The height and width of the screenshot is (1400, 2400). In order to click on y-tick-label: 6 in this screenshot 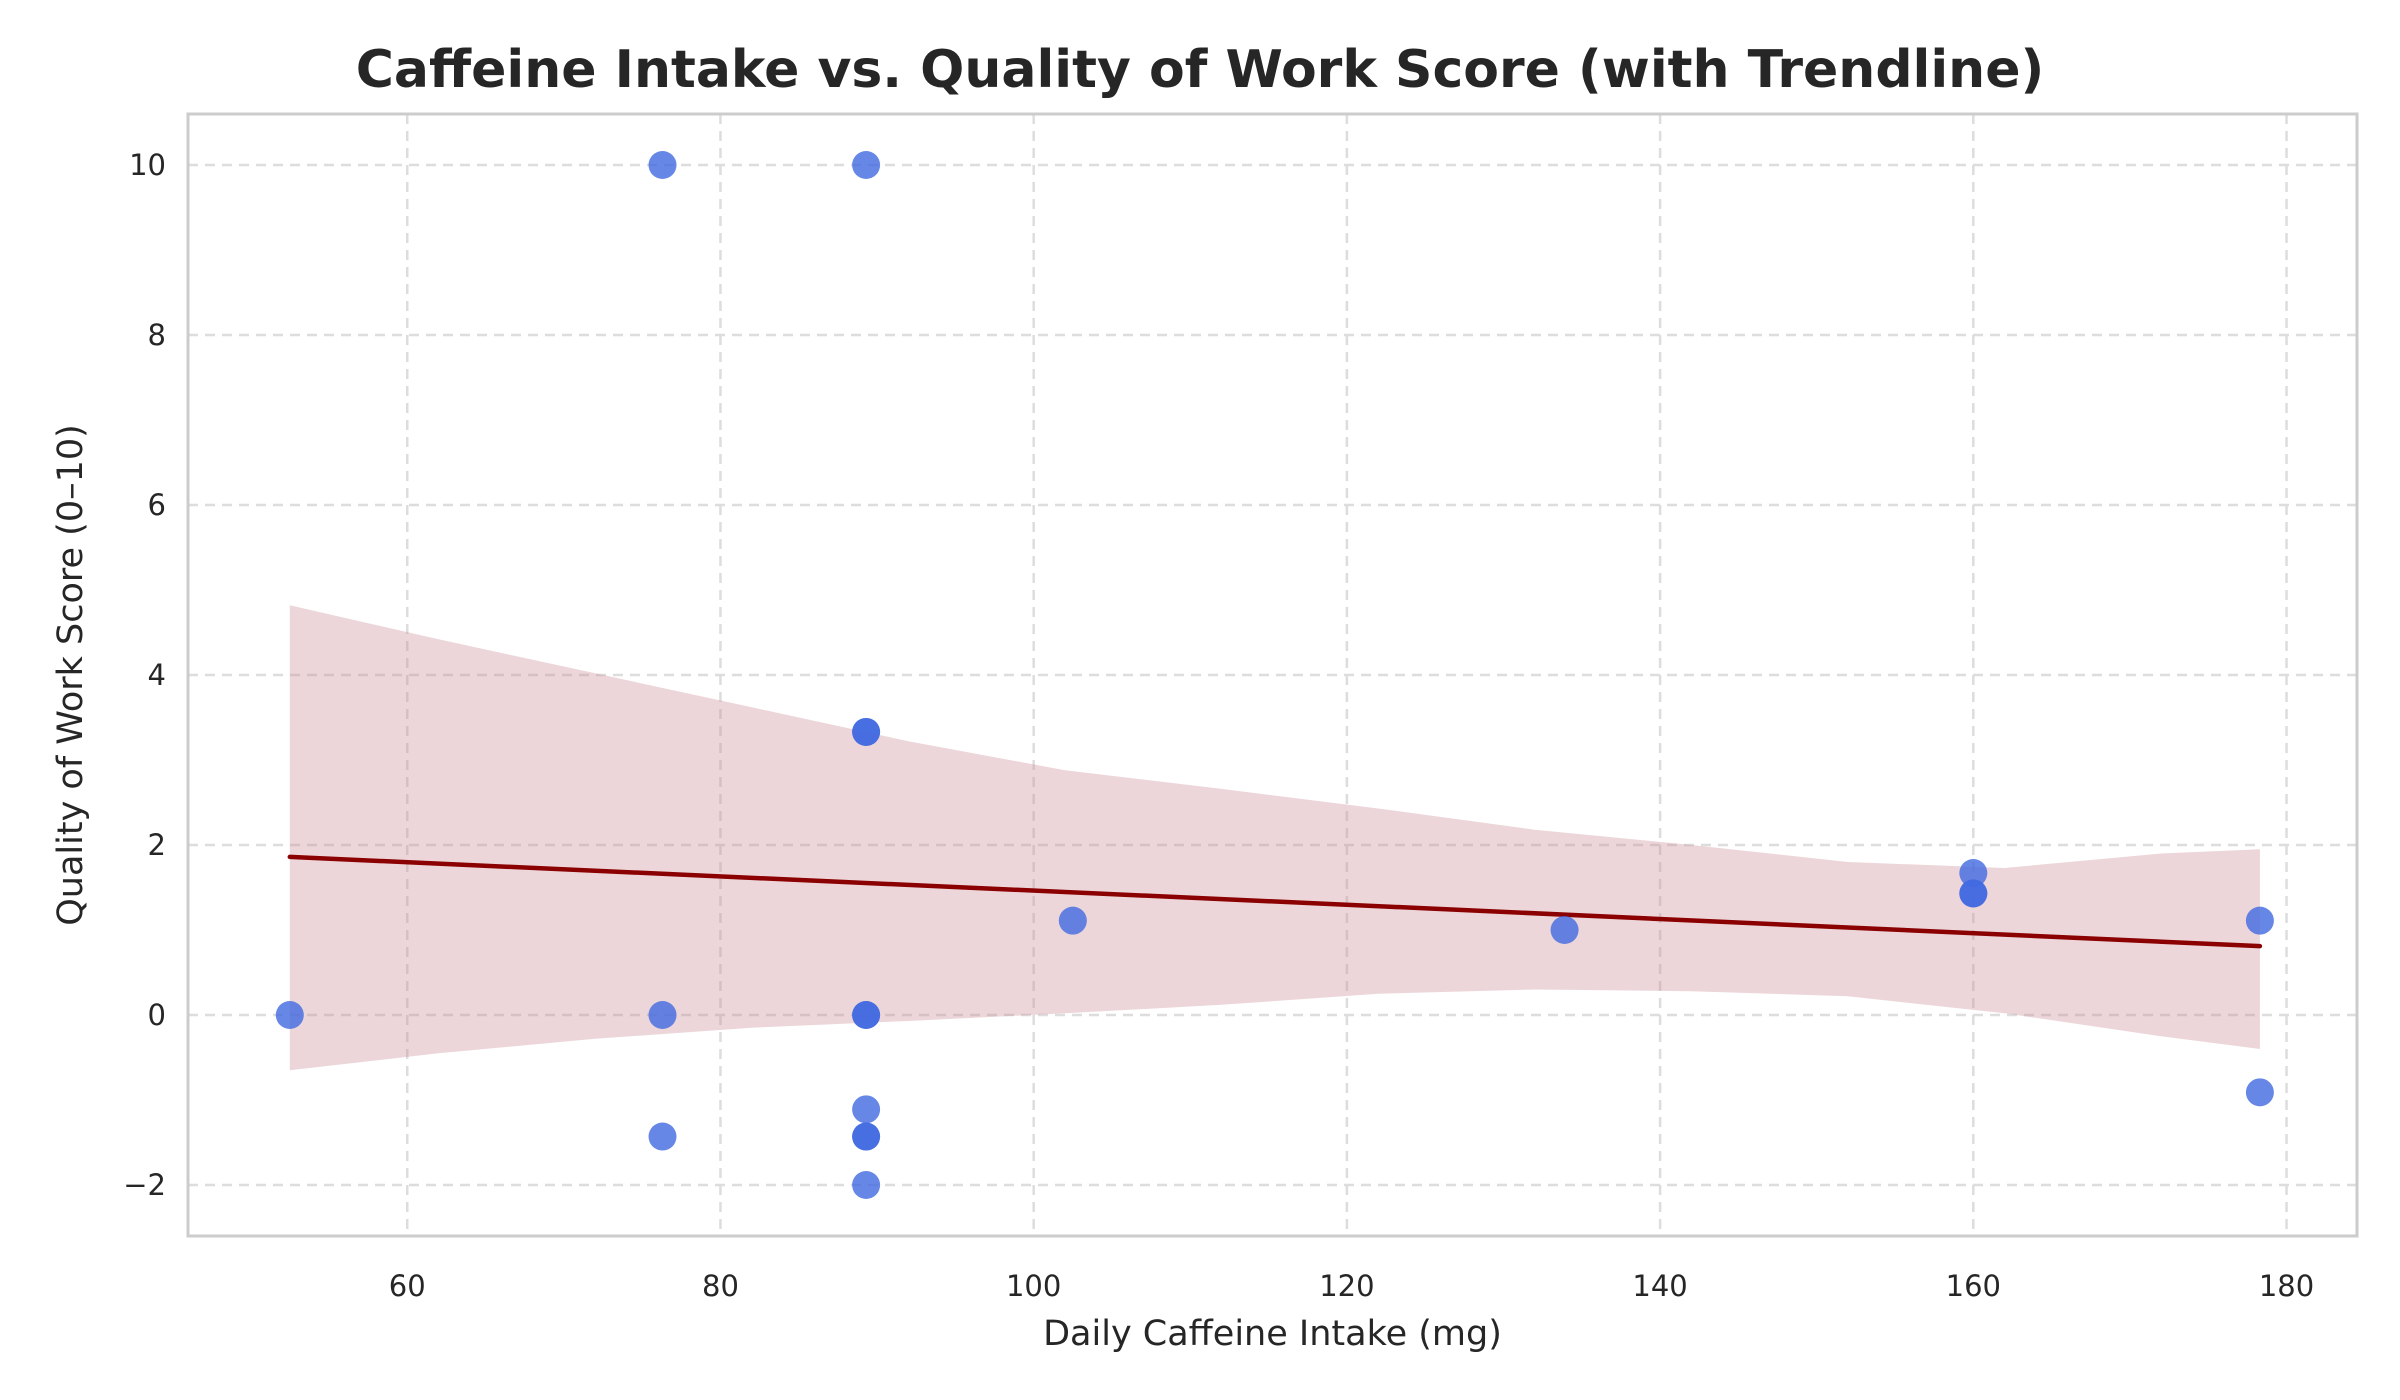, I will do `click(157, 505)`.